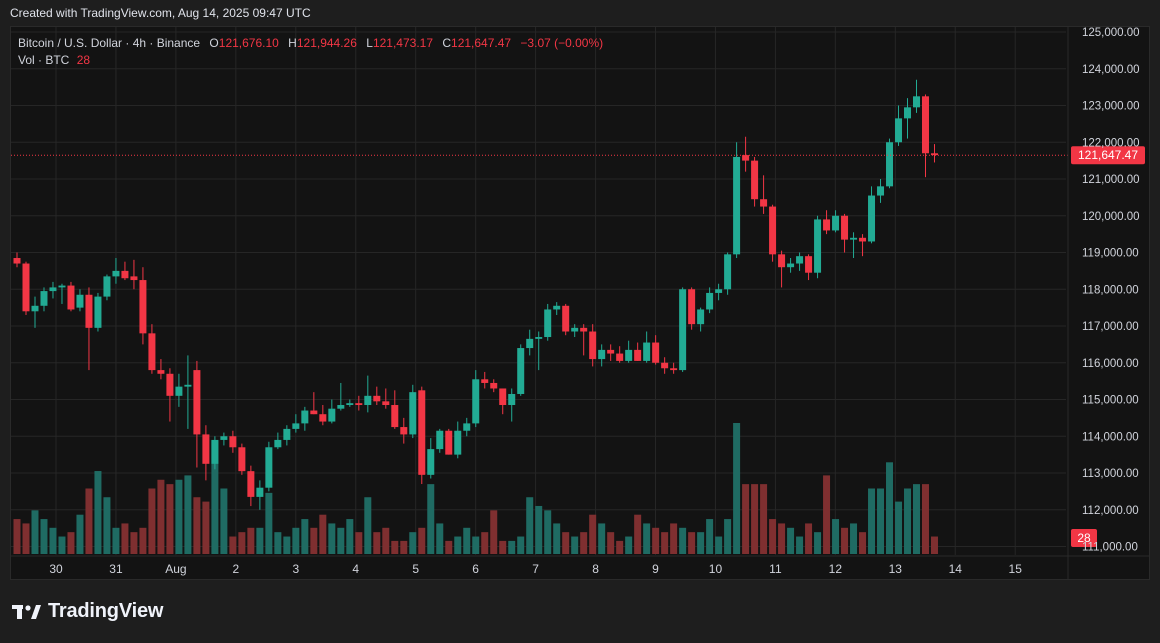 The width and height of the screenshot is (1160, 643). I want to click on symbol-title: Bitcoin / U.S. Dollar · 4h · Binance, so click(109, 43).